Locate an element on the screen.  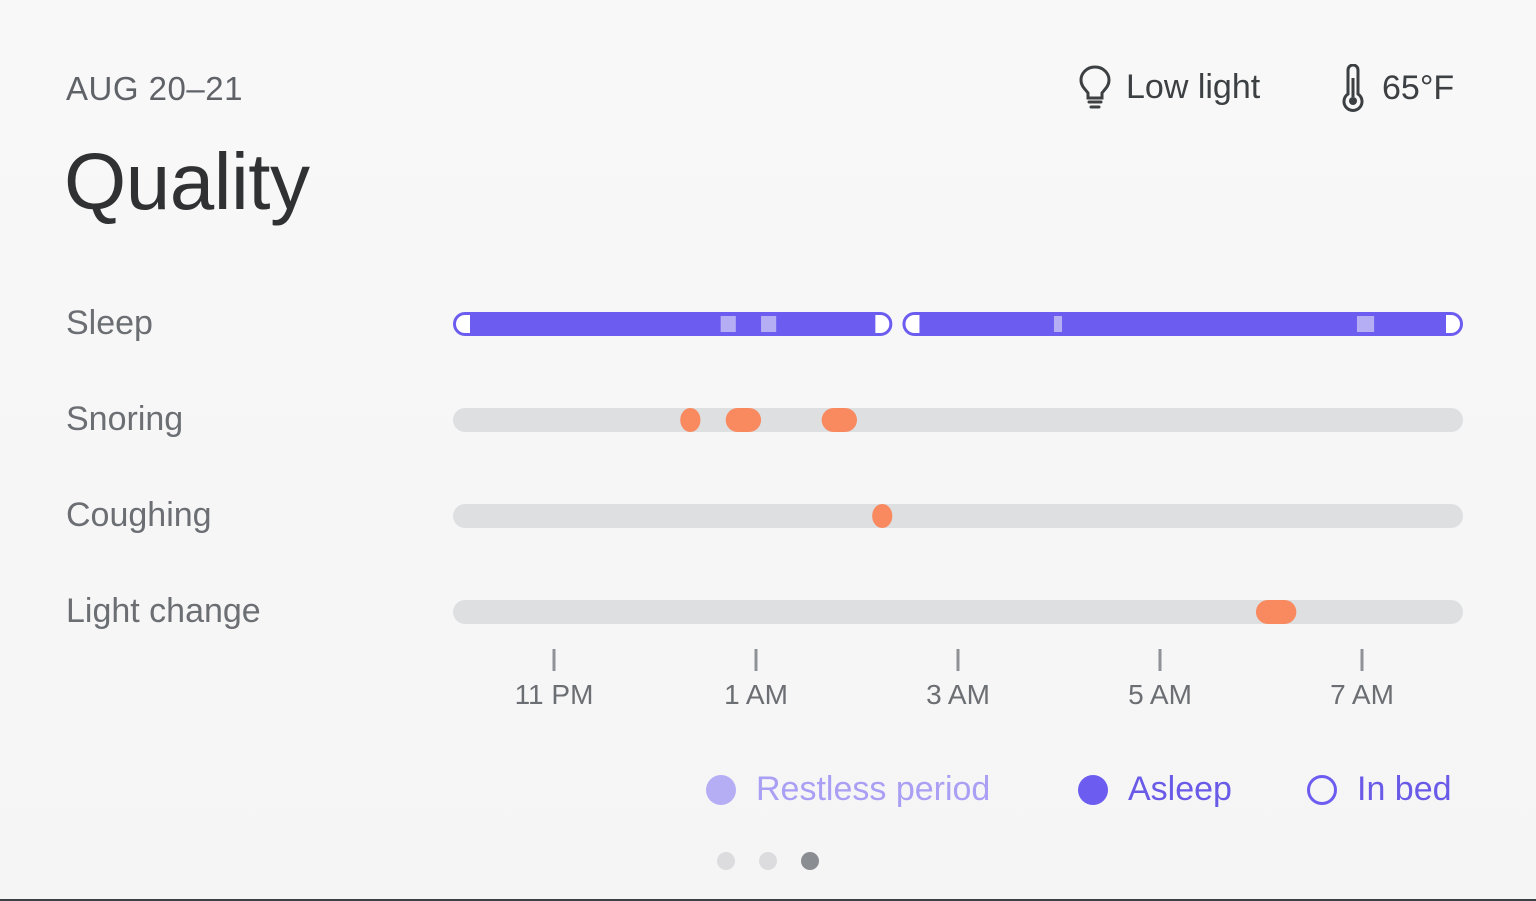
in-bed-swatch is located at coordinates (1322, 789).